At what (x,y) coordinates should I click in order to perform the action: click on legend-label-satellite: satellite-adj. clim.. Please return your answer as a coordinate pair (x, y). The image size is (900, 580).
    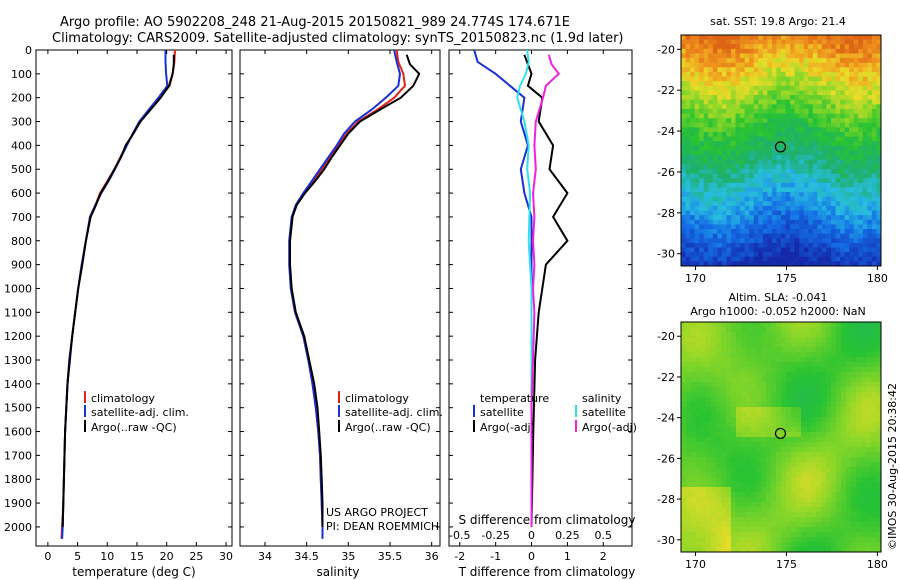
    Looking at the image, I should click on (140, 412).